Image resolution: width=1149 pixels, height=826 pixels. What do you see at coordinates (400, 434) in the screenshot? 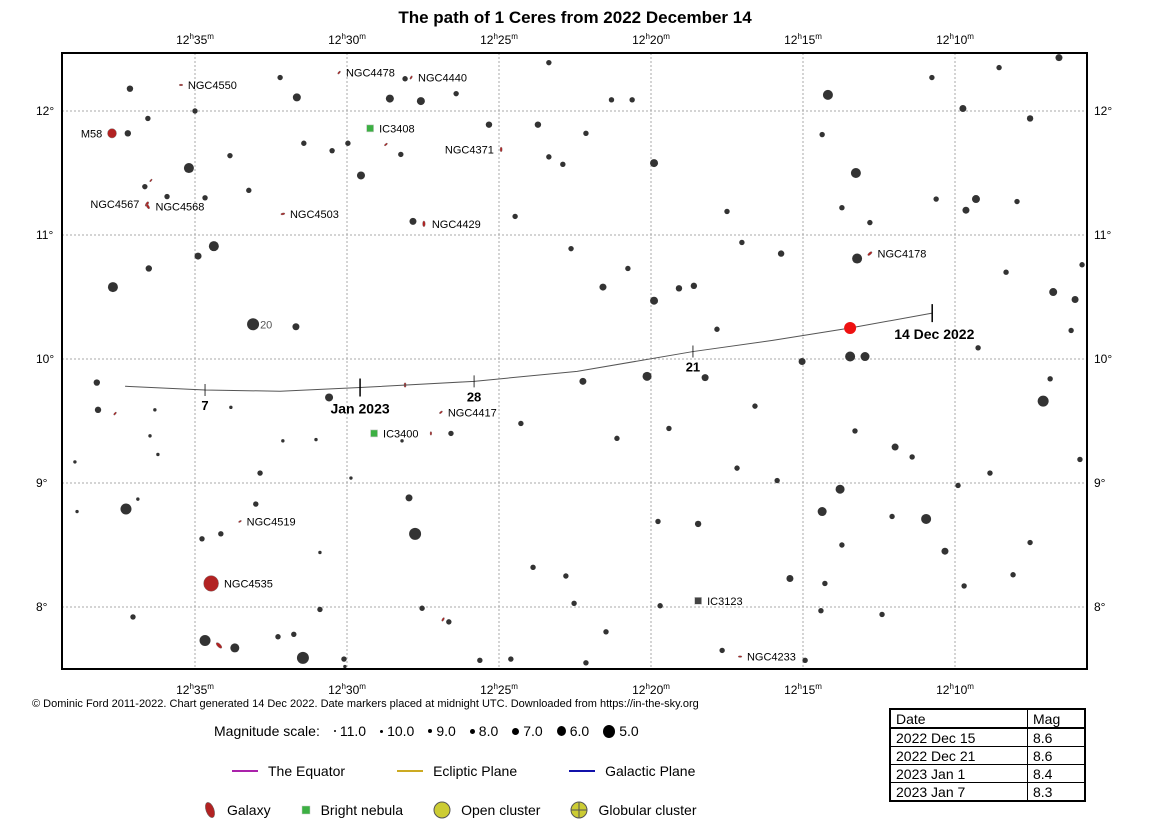
I see `dso-label: IC3400` at bounding box center [400, 434].